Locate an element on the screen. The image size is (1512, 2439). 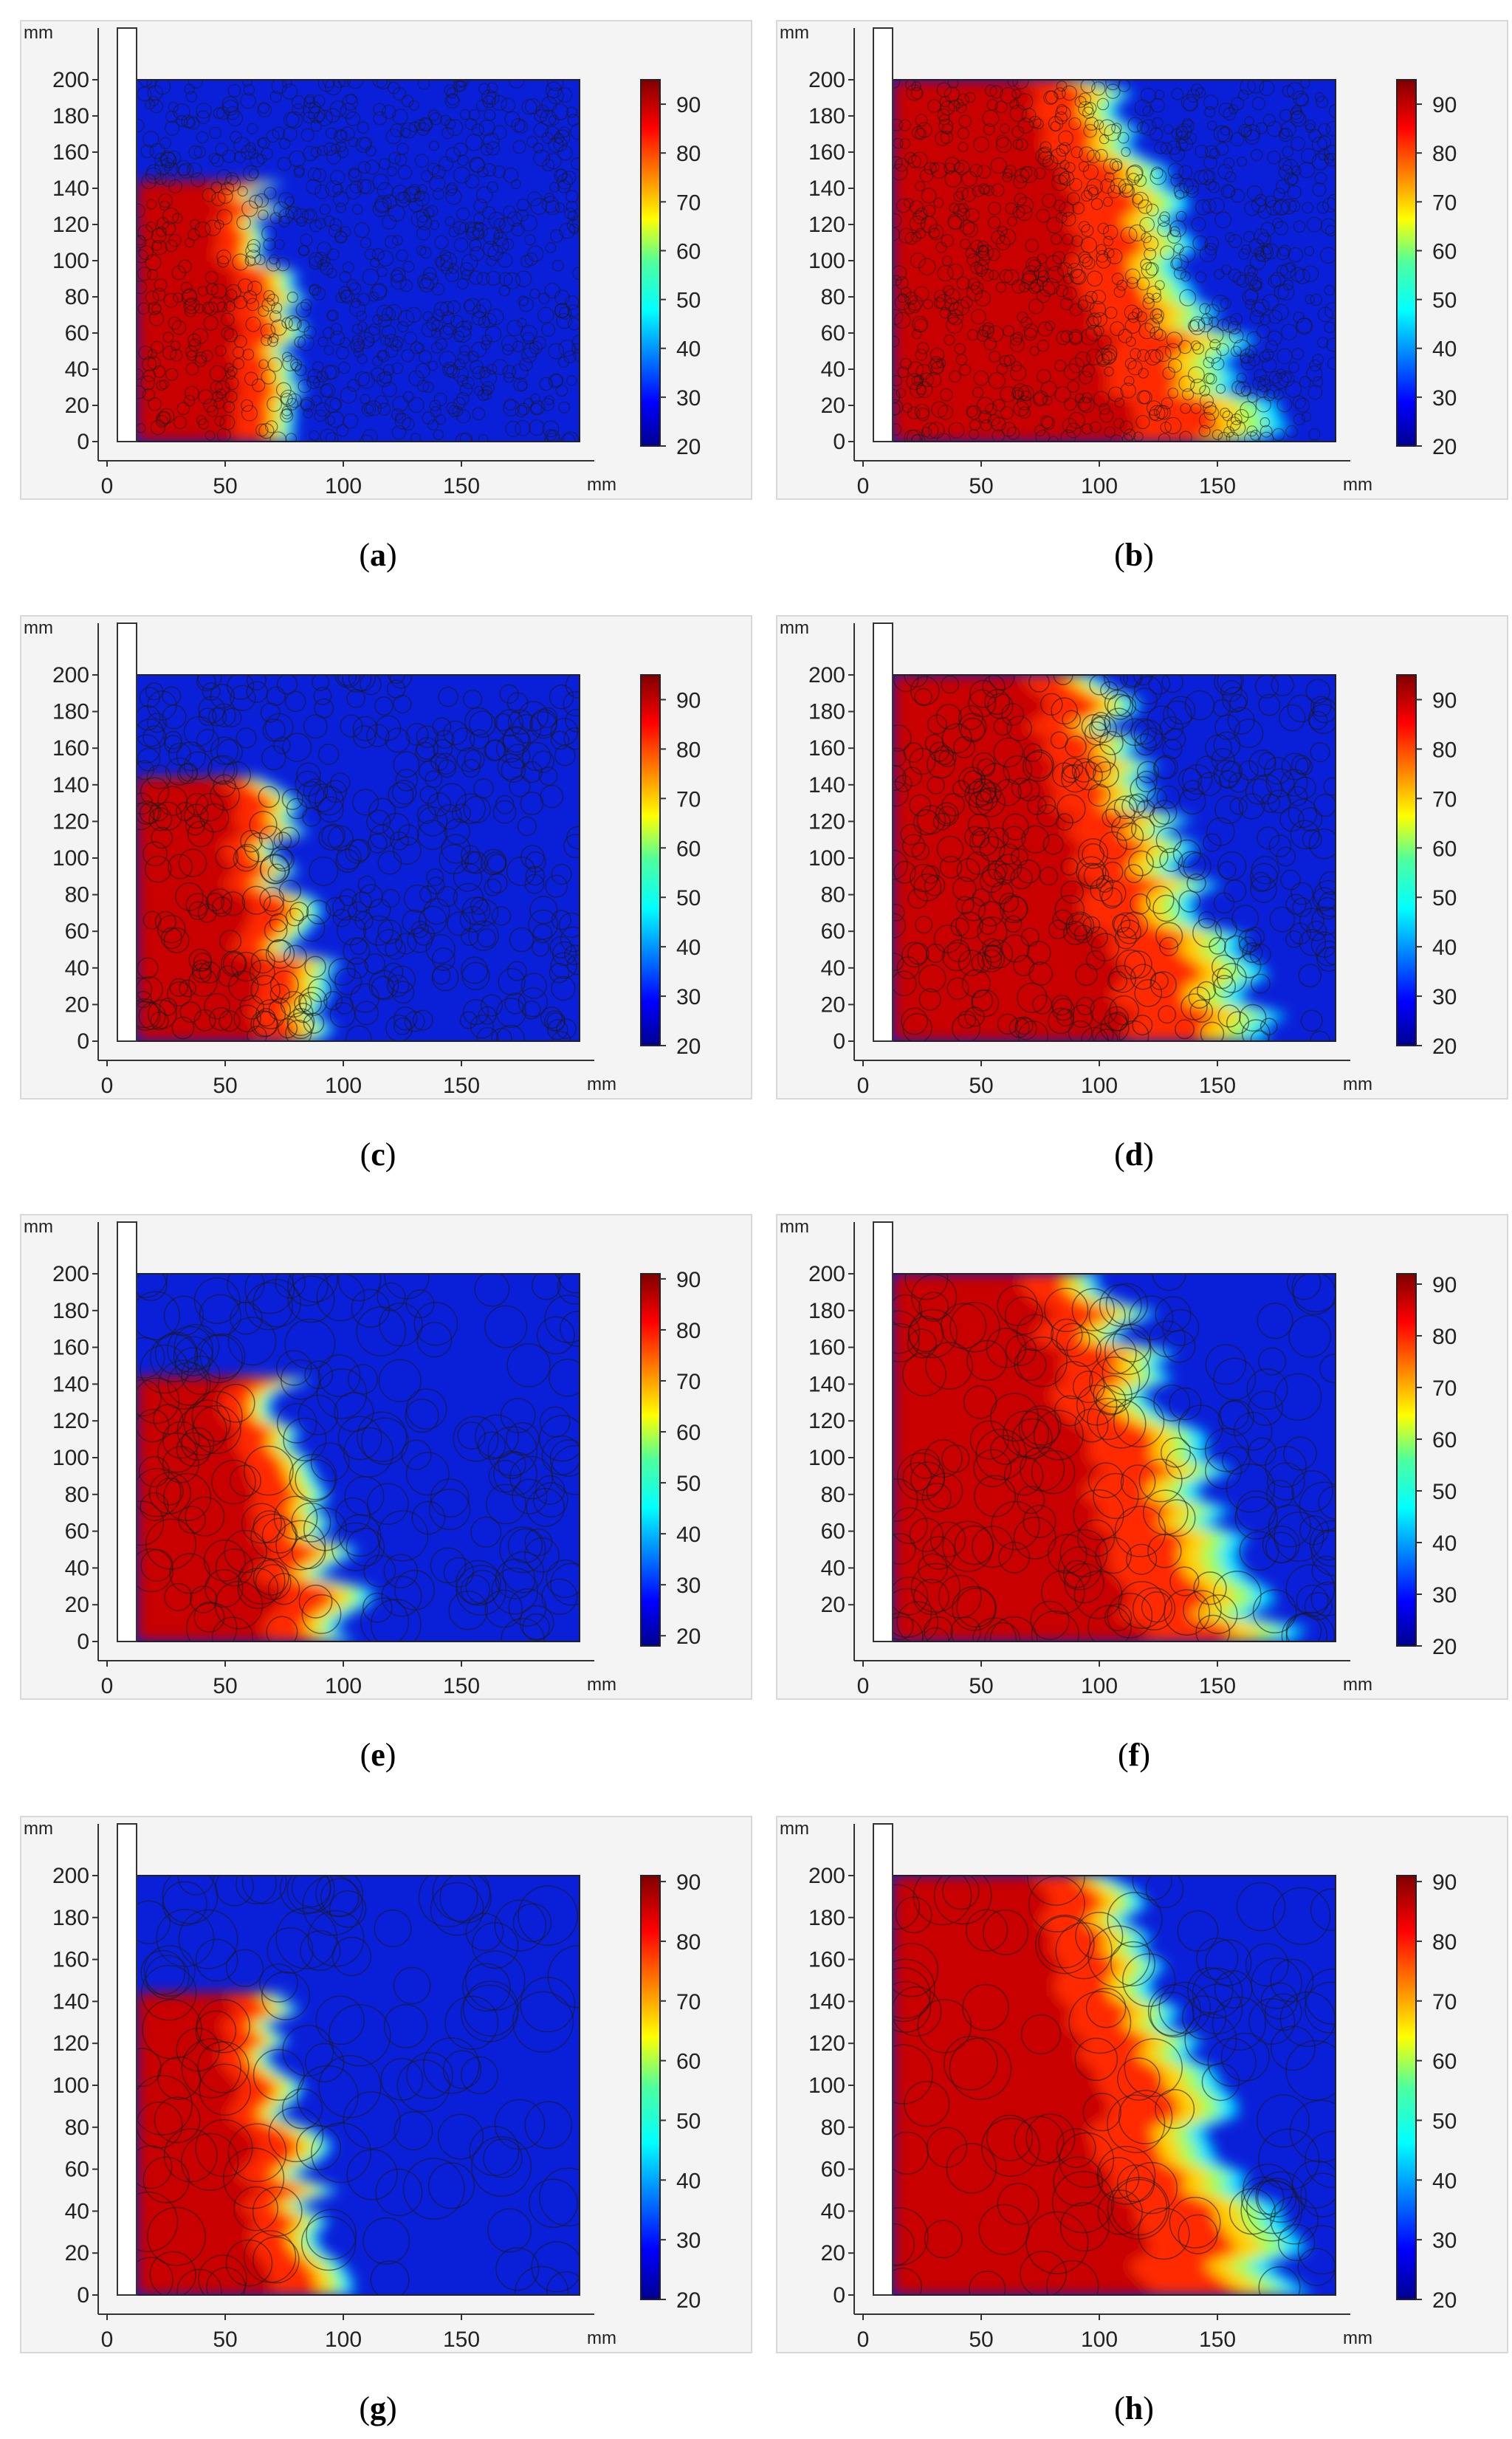
panel-caption: (h) is located at coordinates (1134, 2408).